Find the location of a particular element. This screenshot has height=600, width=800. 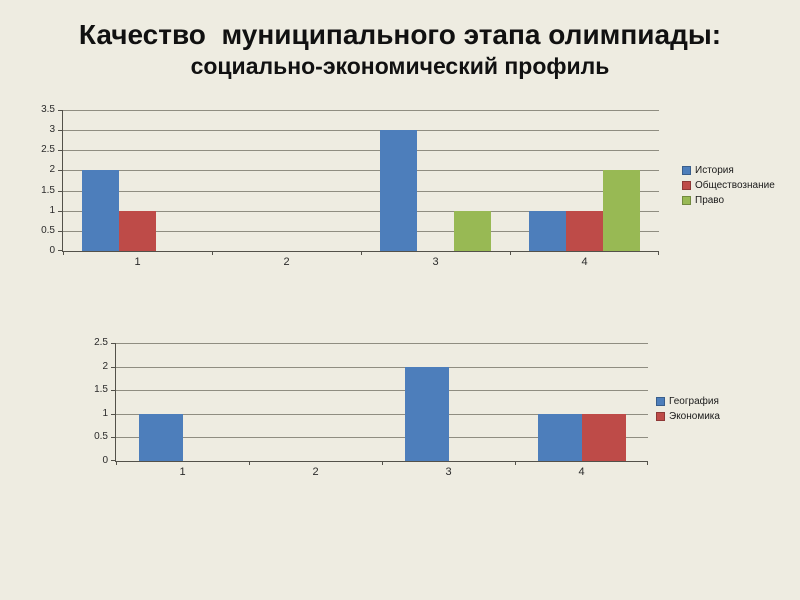

legend-item-Право: Право is located at coordinates (728, 200).